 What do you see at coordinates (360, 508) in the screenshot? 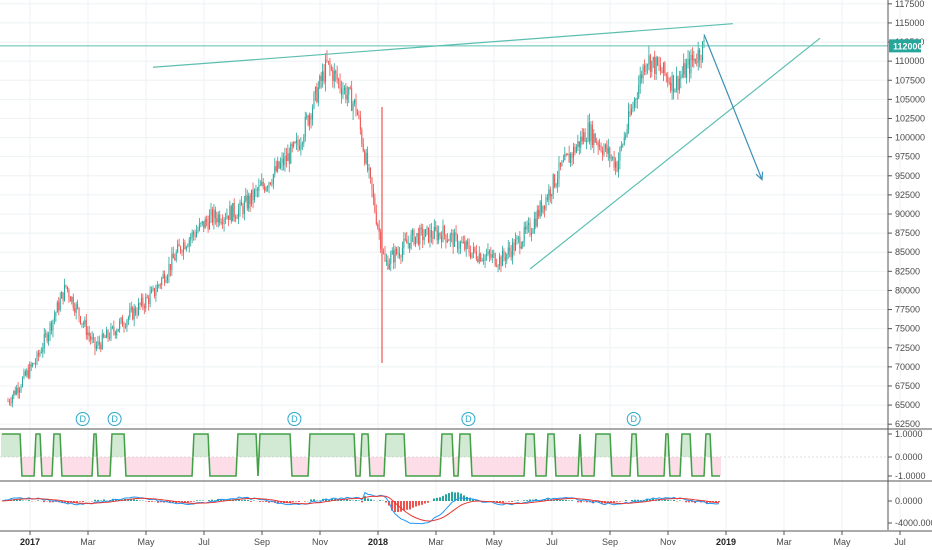
I see `signal-line` at bounding box center [360, 508].